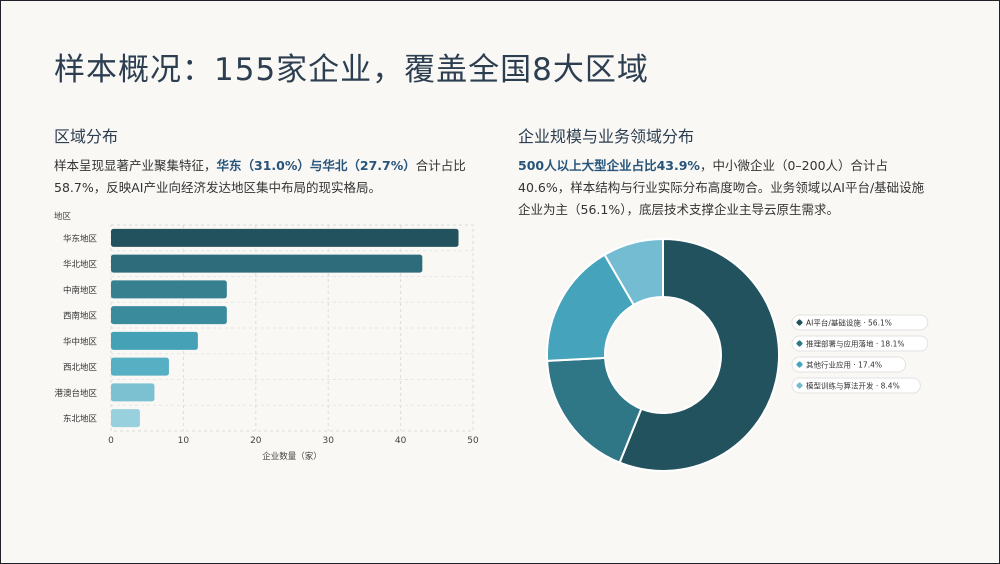 This screenshot has width=1000, height=564. What do you see at coordinates (184, 441) in the screenshot?
I see `x-tick-label: 10` at bounding box center [184, 441].